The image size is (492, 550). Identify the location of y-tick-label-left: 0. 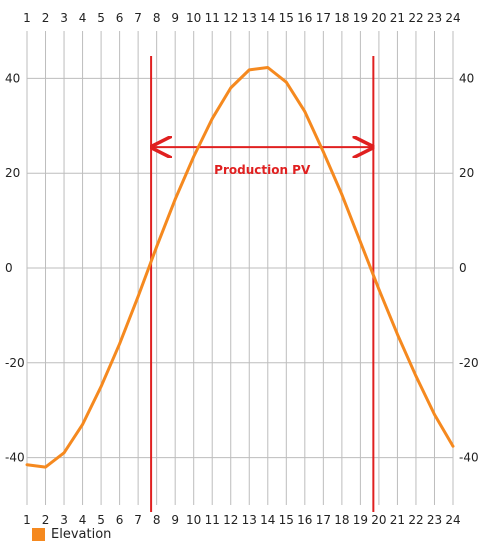
(9, 268).